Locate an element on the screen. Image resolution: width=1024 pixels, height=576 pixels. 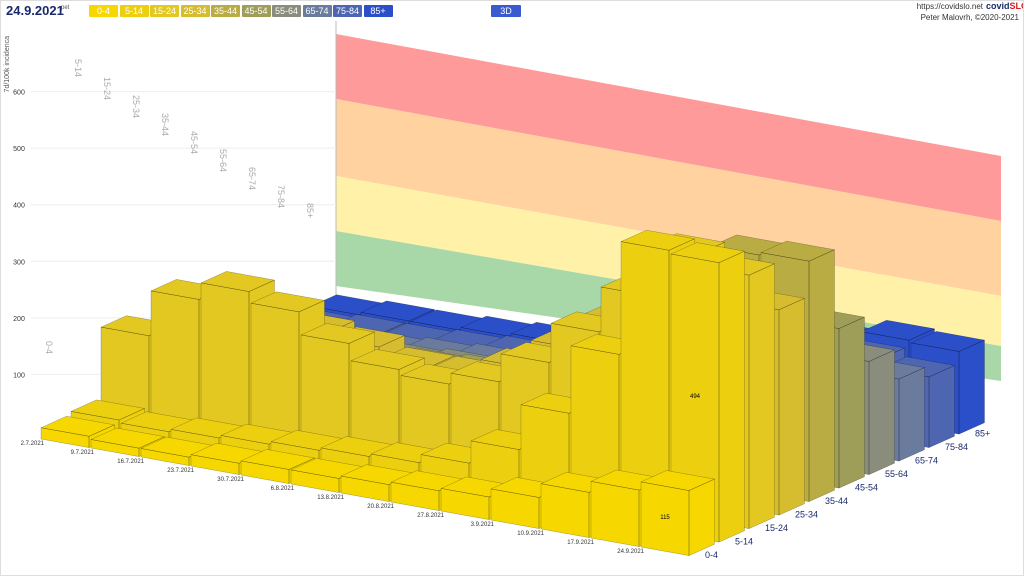
x-tick-label: 6.8.2021 is located at coordinates (283, 489).